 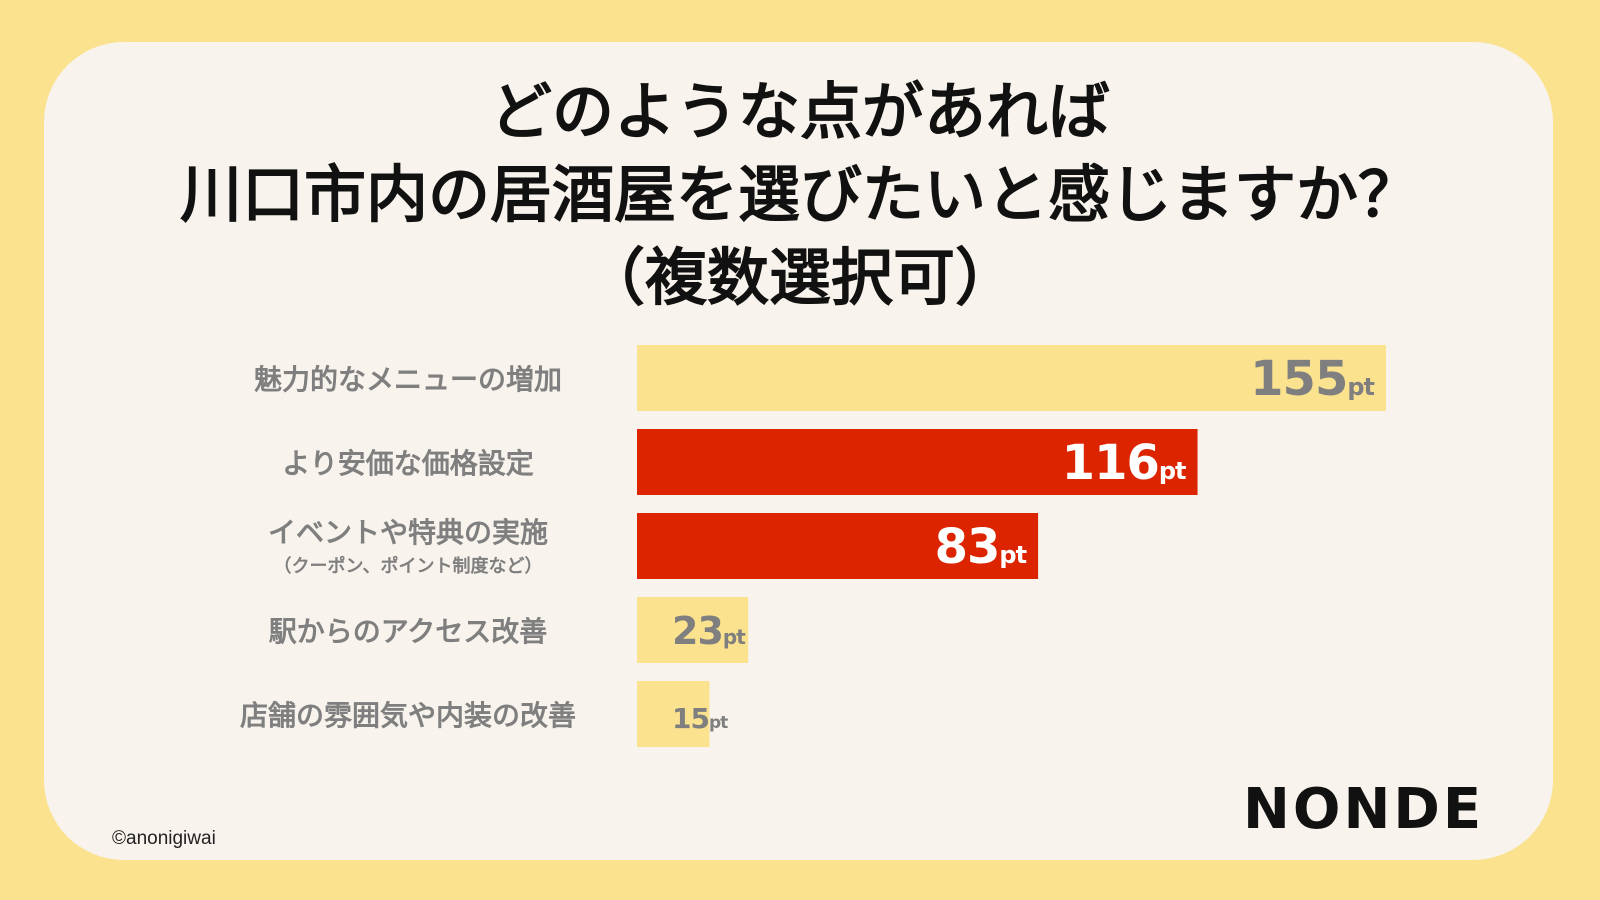 What do you see at coordinates (408, 715) in the screenshot?
I see `category-label-5: 店舗の雰囲気や内装の改善` at bounding box center [408, 715].